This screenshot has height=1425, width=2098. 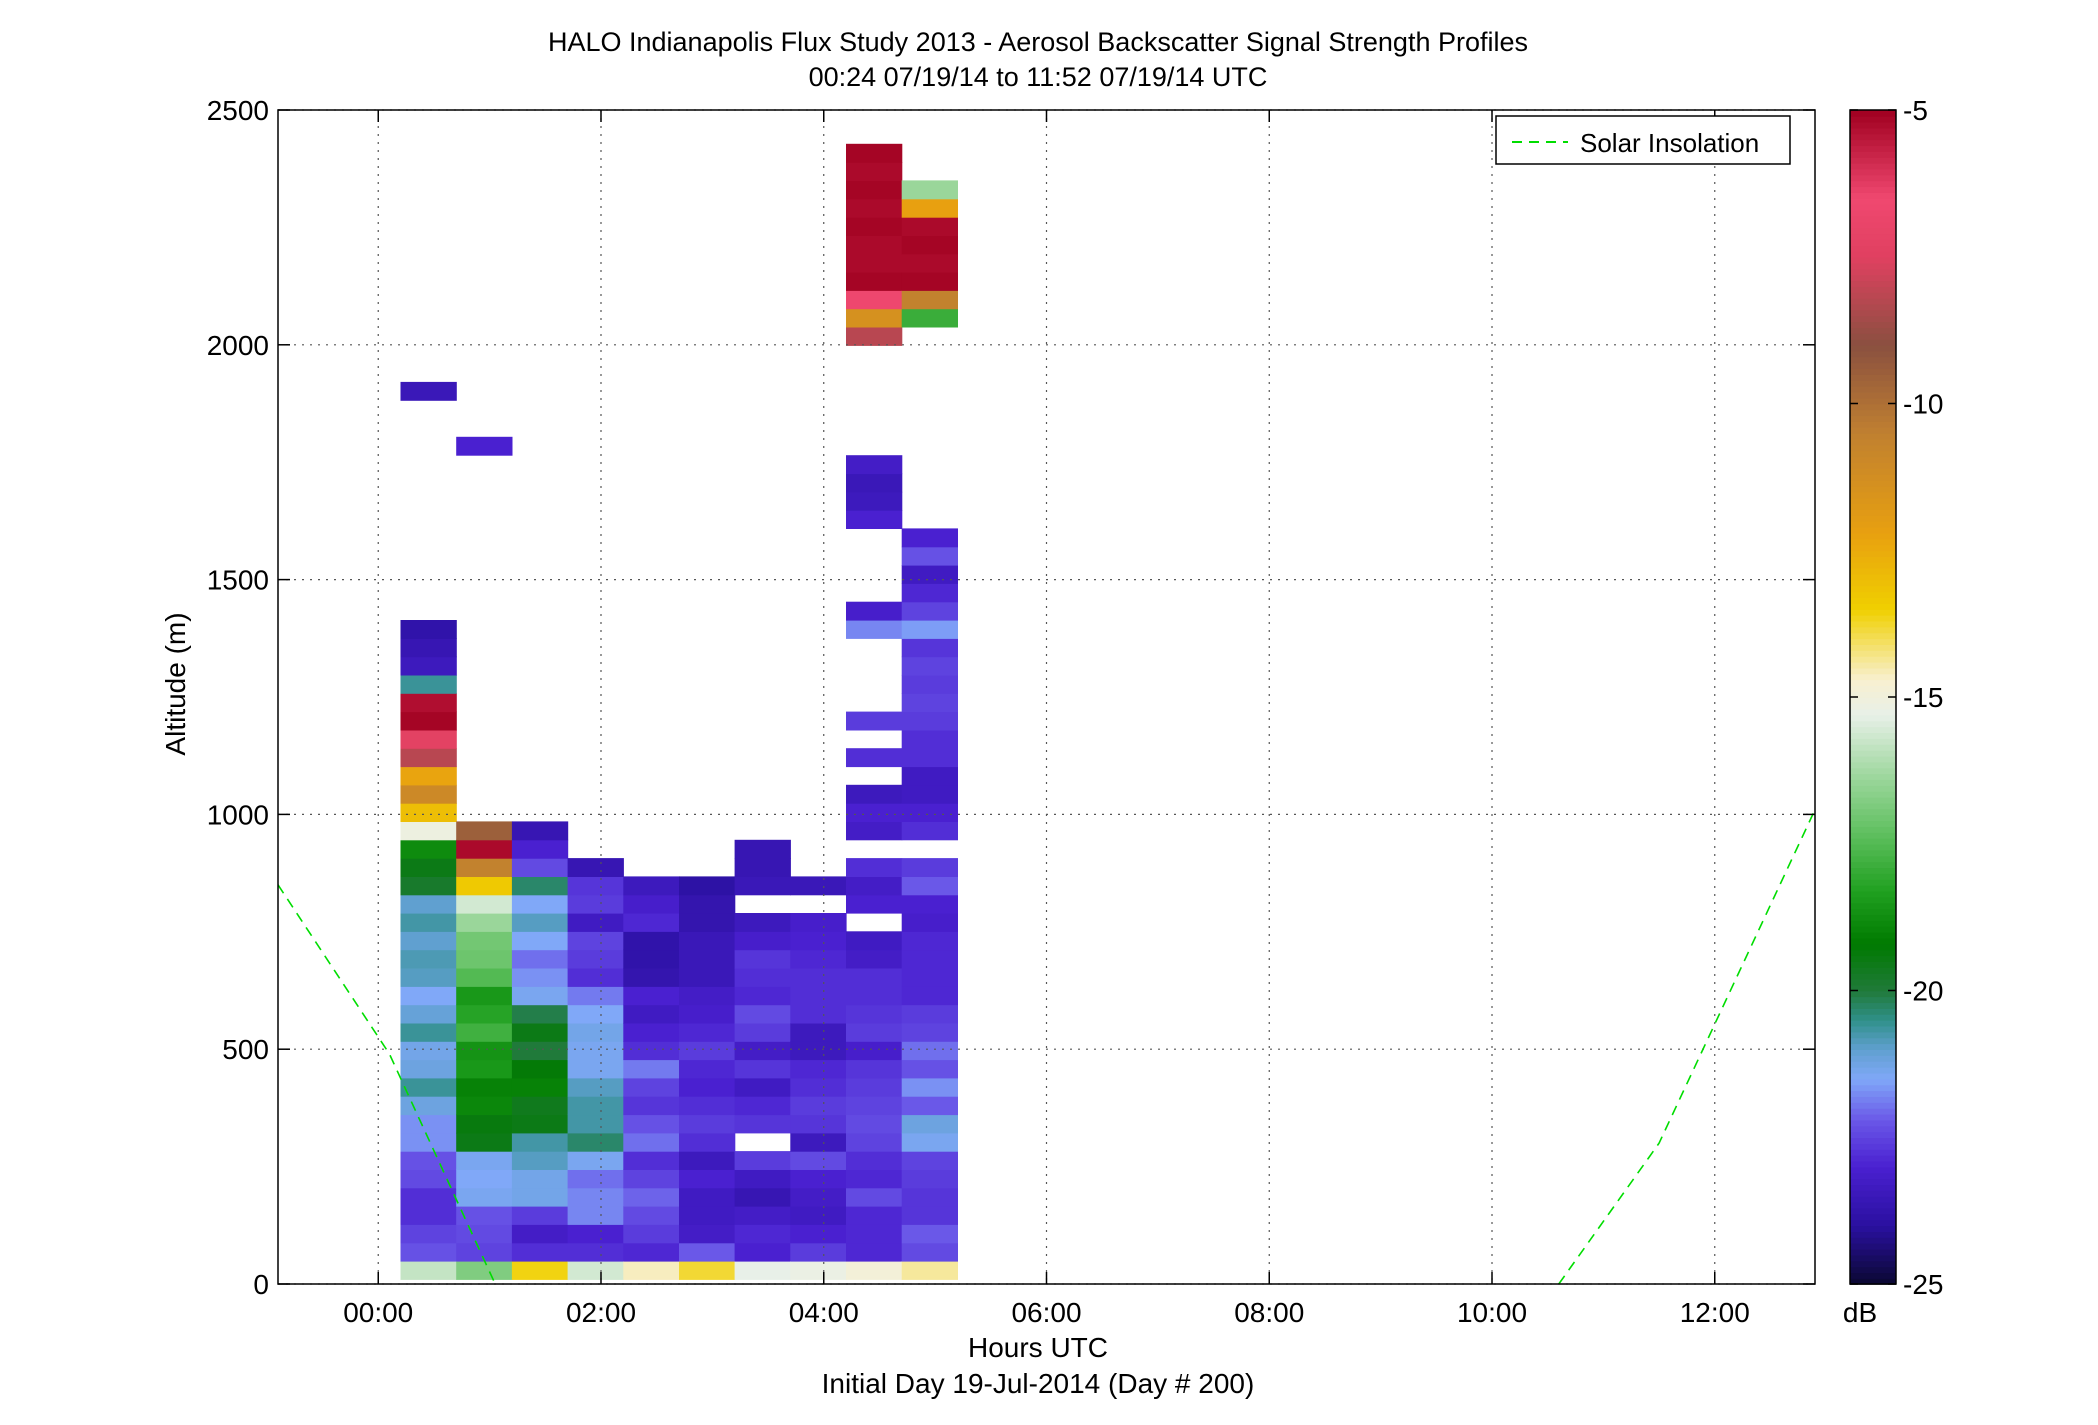 What do you see at coordinates (1923, 404) in the screenshot?
I see `colorbar-tick-label: -10` at bounding box center [1923, 404].